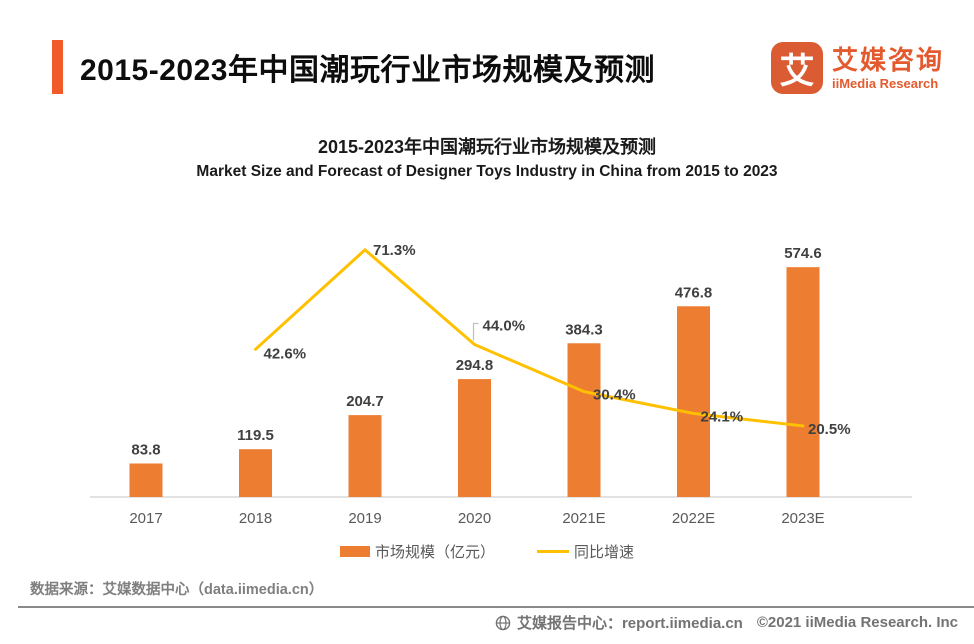 This screenshot has height=644, width=974. I want to click on x-axis-label-2017: 2017, so click(145, 518).